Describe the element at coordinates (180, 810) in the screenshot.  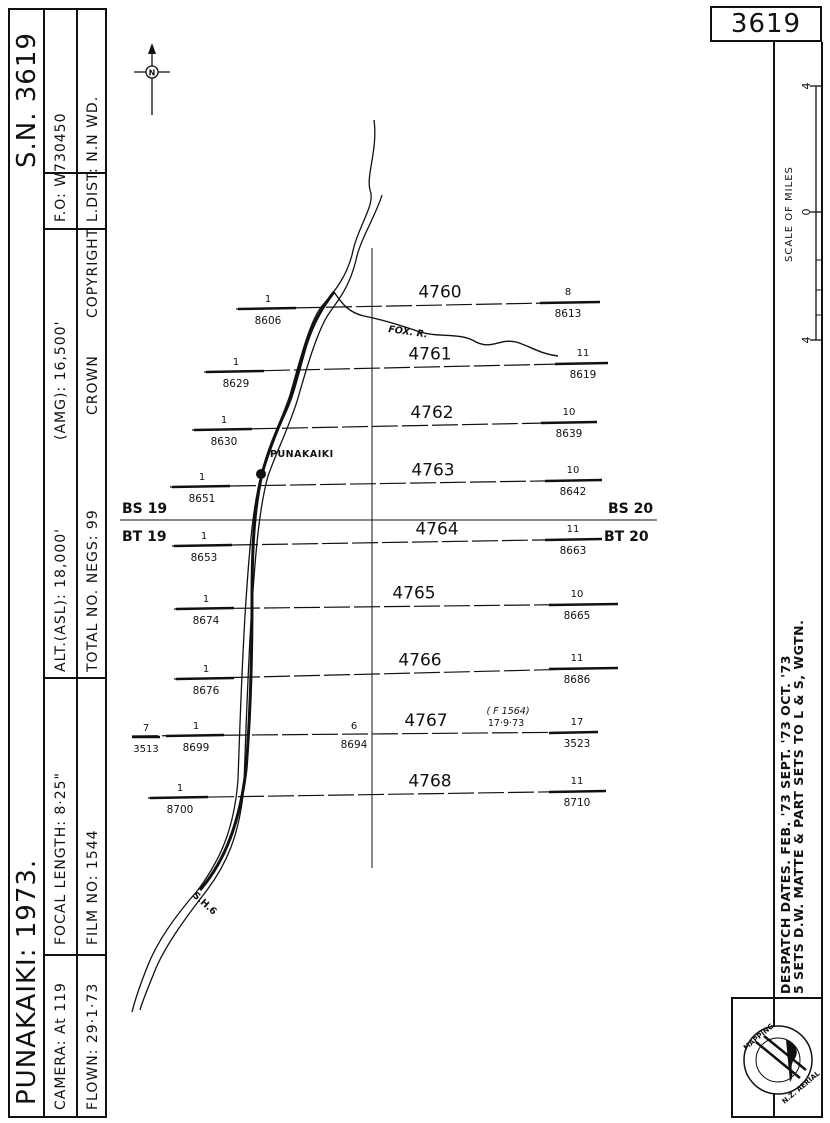
I see `run-start-frame: 8700` at that location.